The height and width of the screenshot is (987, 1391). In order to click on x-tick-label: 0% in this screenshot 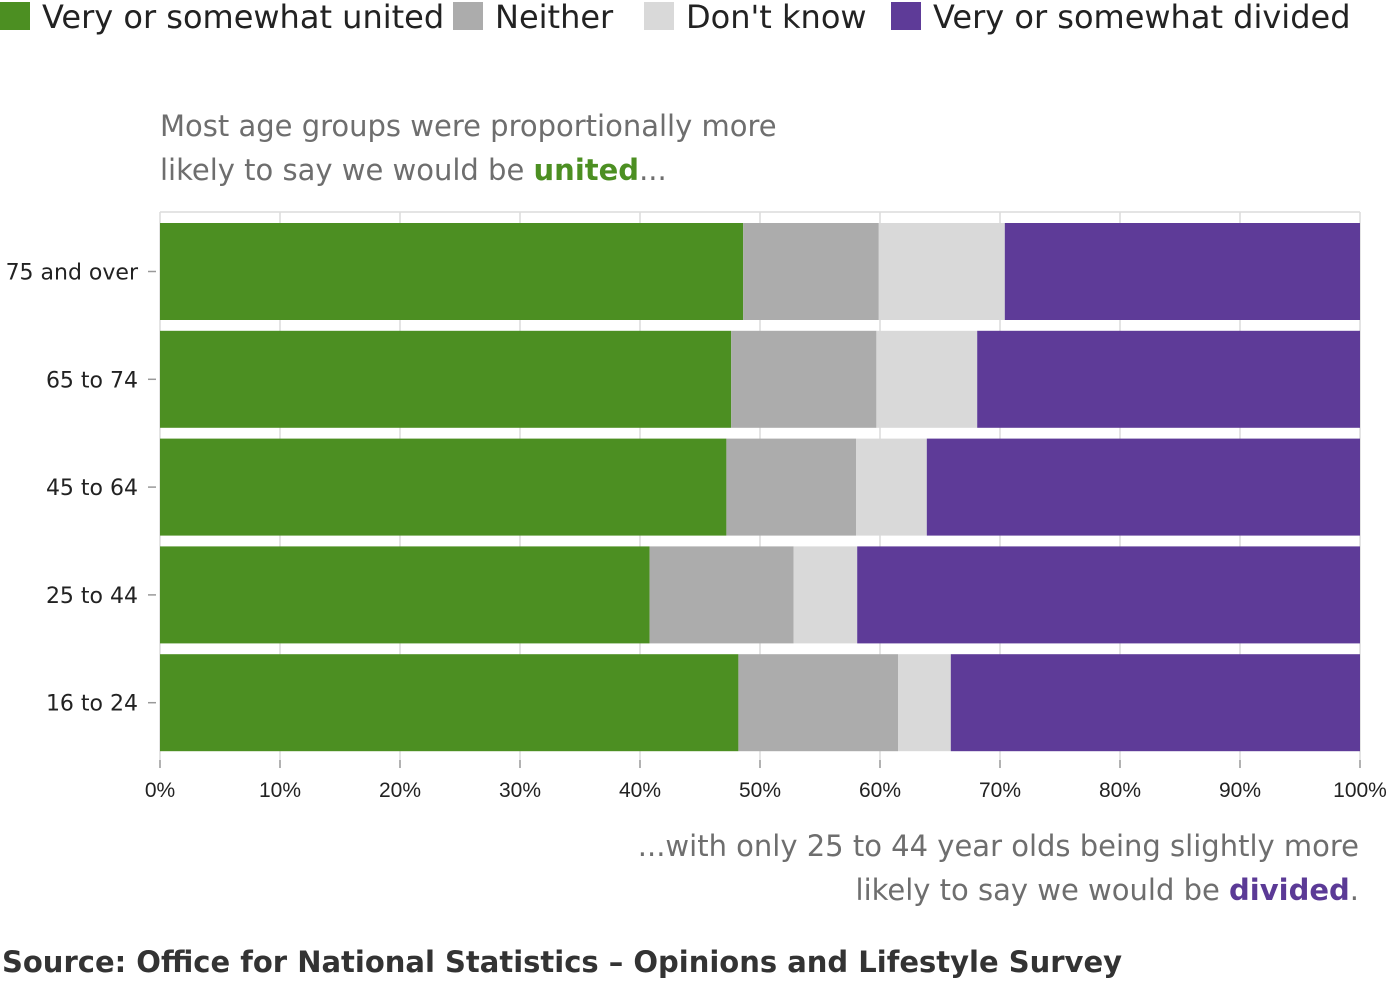, I will do `click(160, 790)`.